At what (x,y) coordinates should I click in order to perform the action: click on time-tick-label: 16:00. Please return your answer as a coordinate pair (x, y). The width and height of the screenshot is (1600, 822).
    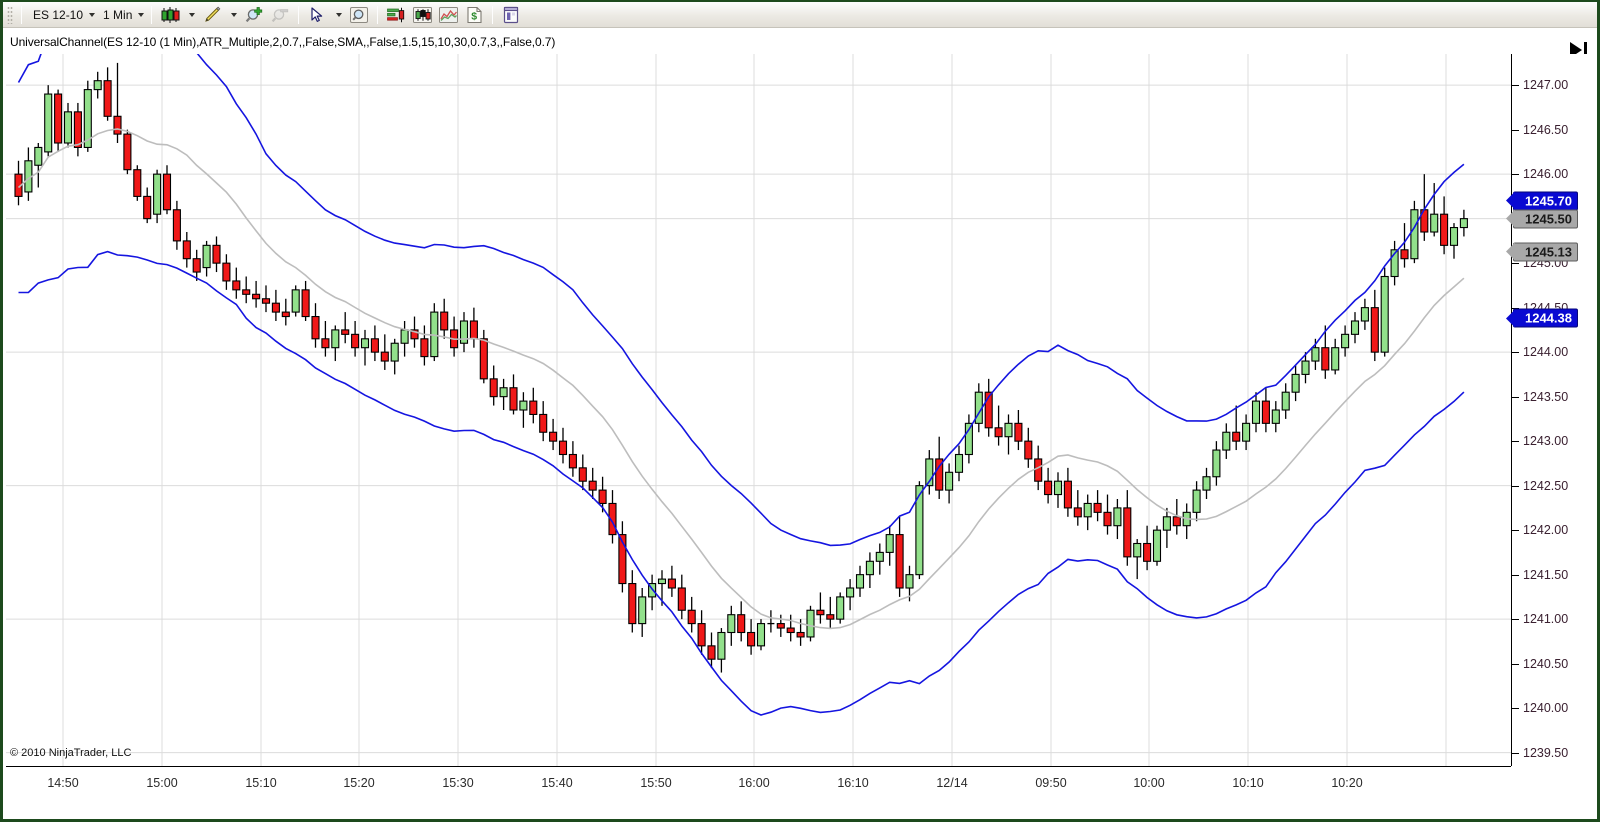
    Looking at the image, I should click on (754, 783).